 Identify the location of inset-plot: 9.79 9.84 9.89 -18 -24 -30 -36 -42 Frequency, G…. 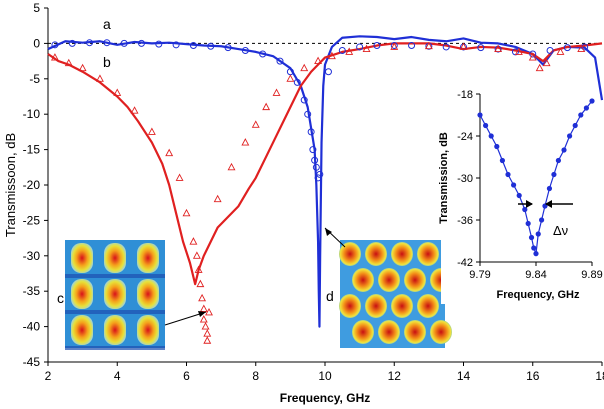
(520, 193).